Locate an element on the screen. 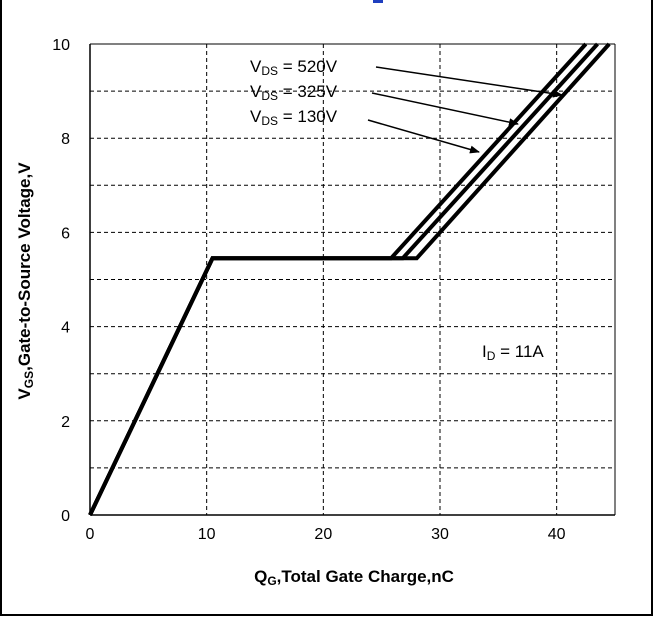 The width and height of the screenshot is (653, 618). x-tick-label-30: 30 is located at coordinates (440, 534).